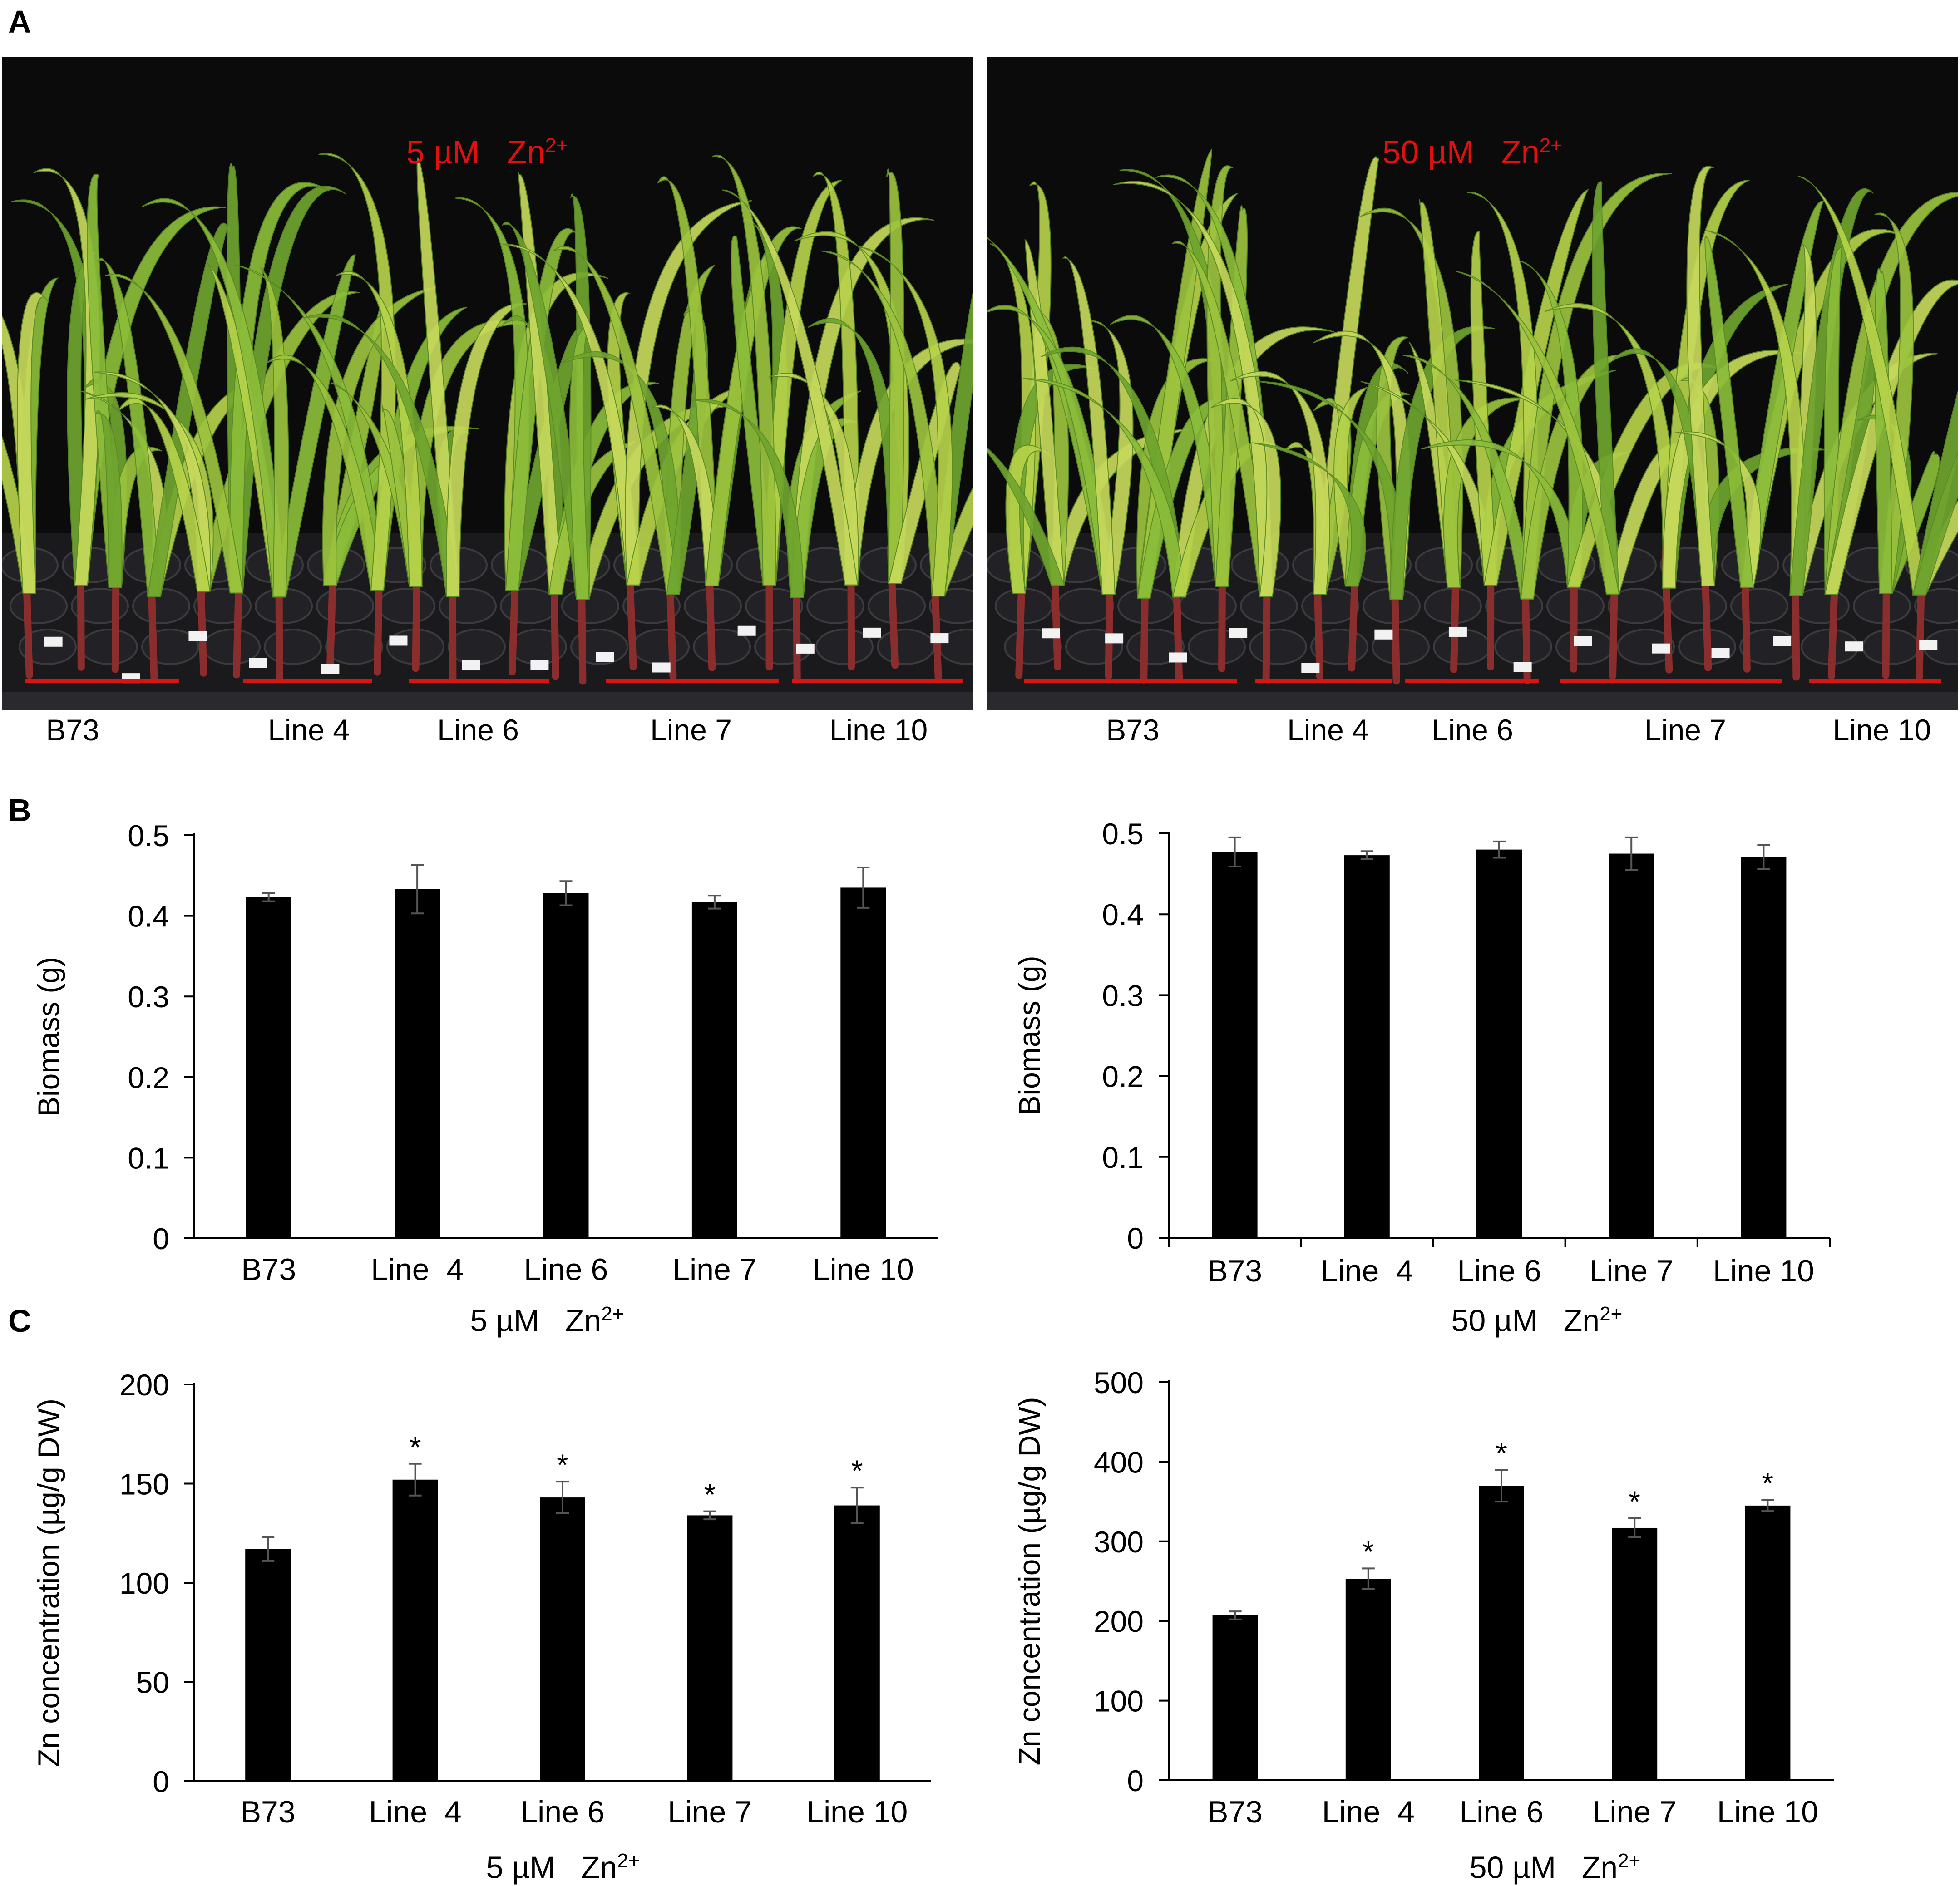 This screenshot has width=1960, height=1886. Describe the element at coordinates (72, 730) in the screenshot. I see `photo-line-label: B73` at that location.